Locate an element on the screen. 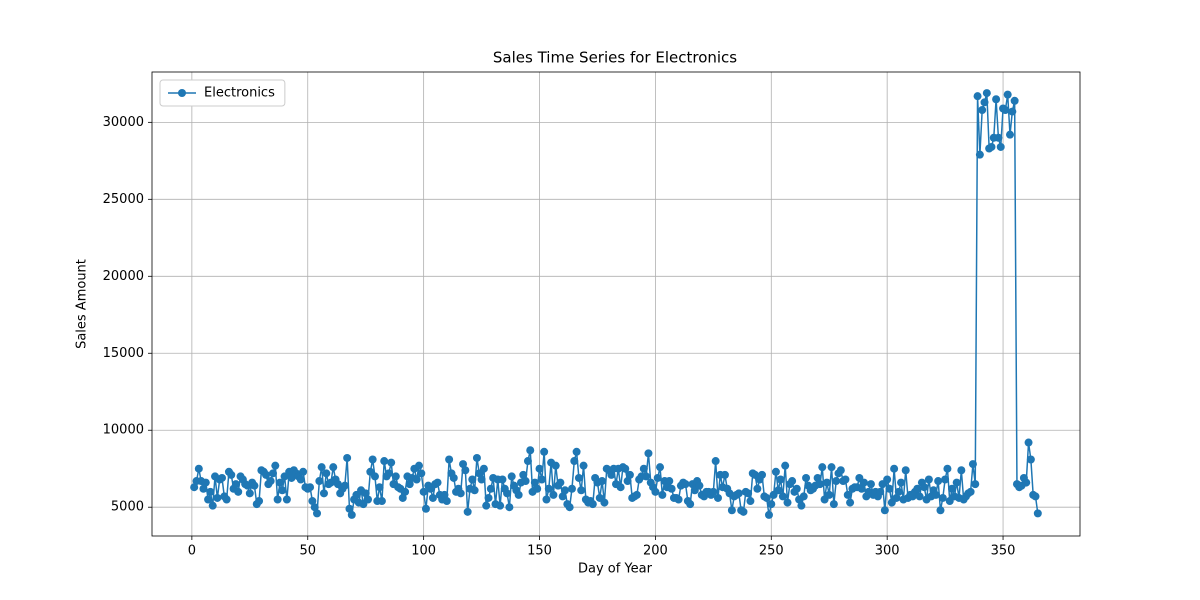  x-tick-label: 300 is located at coordinates (887, 551).